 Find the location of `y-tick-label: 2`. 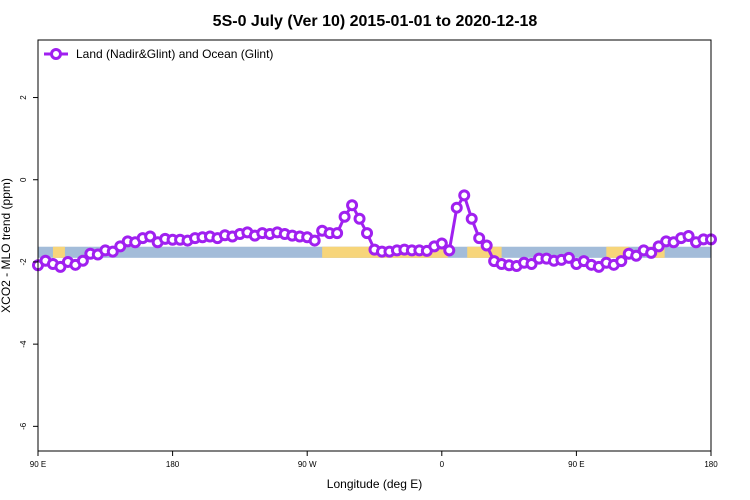

y-tick-label: 2 is located at coordinates (23, 97).